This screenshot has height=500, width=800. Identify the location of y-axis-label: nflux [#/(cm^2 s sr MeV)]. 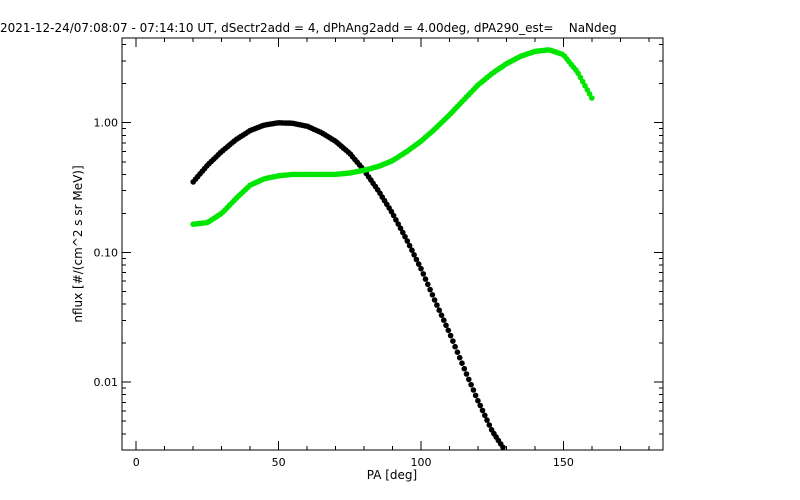
(78, 243).